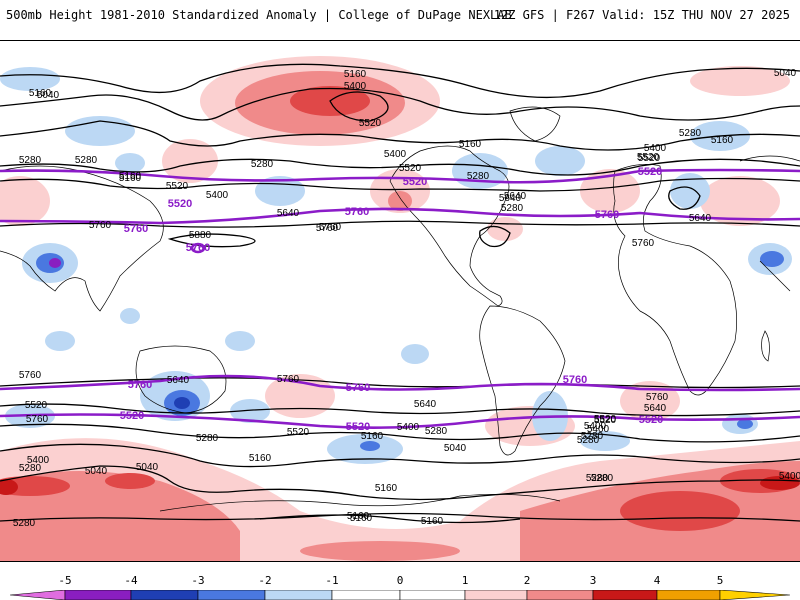 This screenshot has width=800, height=600. Describe the element at coordinates (527, 580) in the screenshot. I see `colorbar-tick-label: 2` at that location.